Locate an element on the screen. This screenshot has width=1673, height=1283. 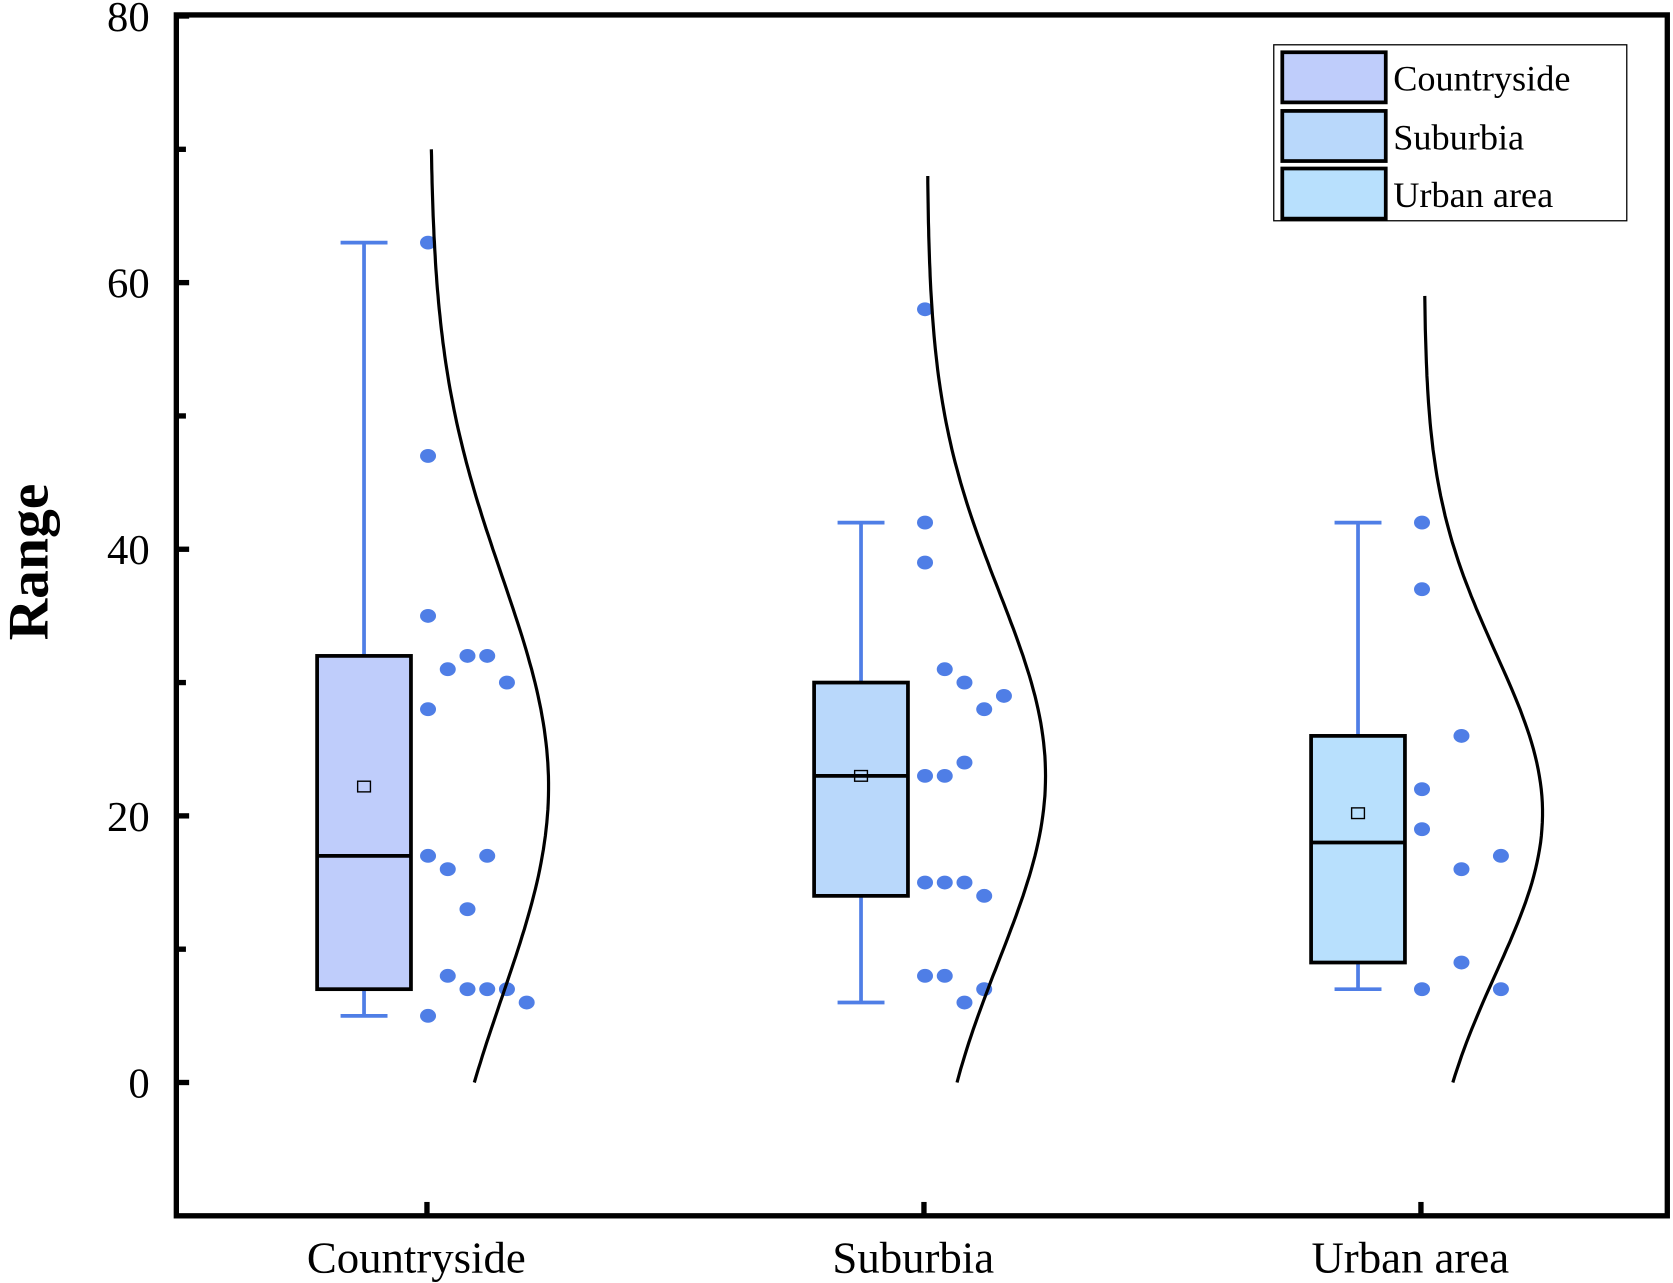
series-suburbia is located at coordinates (930, 629).